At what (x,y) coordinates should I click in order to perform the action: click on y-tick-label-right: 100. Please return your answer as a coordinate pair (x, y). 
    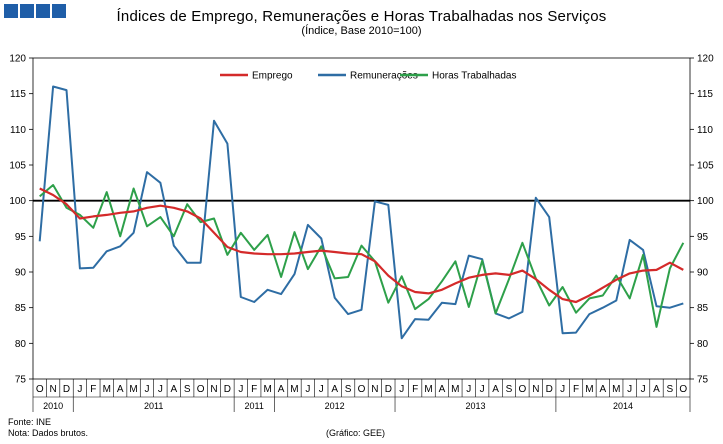
    Looking at the image, I should click on (705, 201).